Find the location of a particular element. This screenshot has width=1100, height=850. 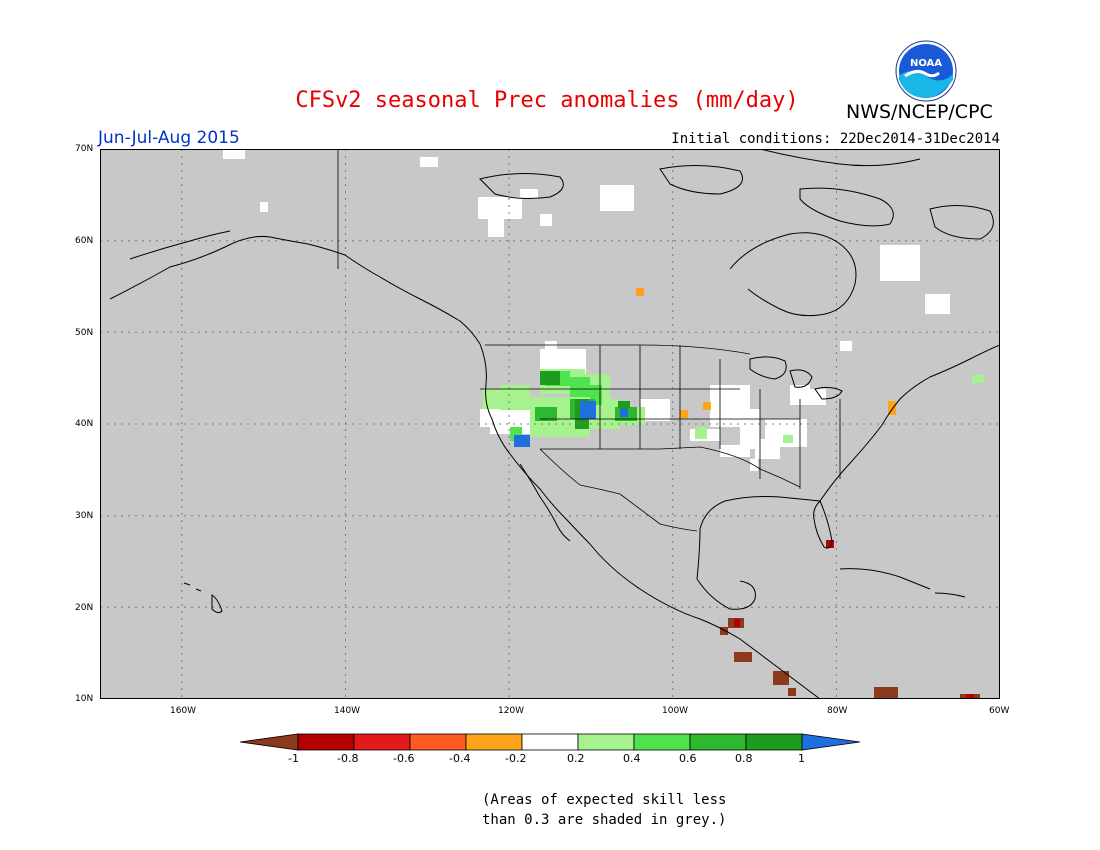

lon-label-120w: 120W is located at coordinates (511, 711).